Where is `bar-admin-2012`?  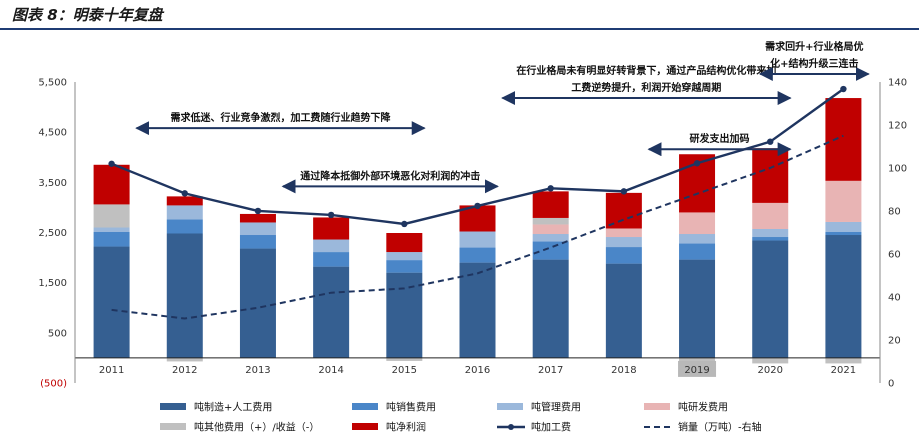
bar-admin-2012 is located at coordinates (184, 212).